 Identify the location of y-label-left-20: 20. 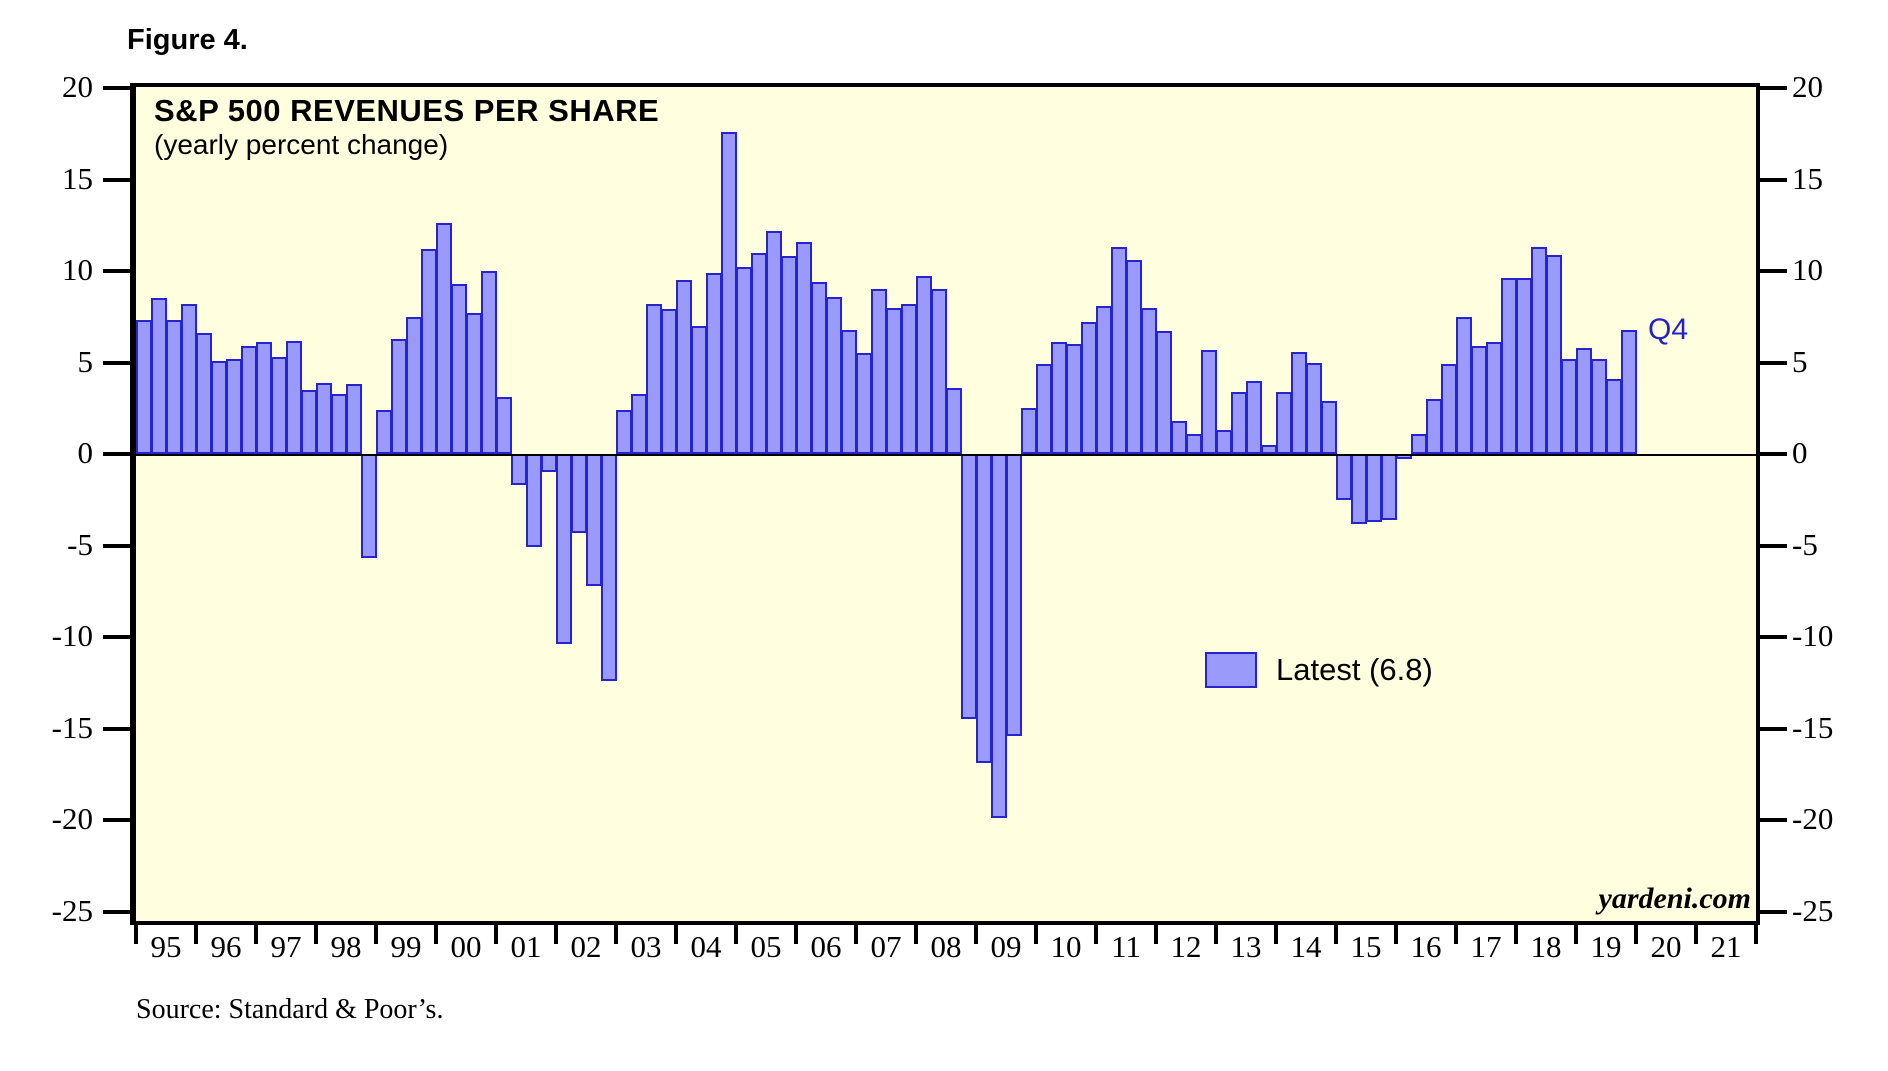
(77, 86).